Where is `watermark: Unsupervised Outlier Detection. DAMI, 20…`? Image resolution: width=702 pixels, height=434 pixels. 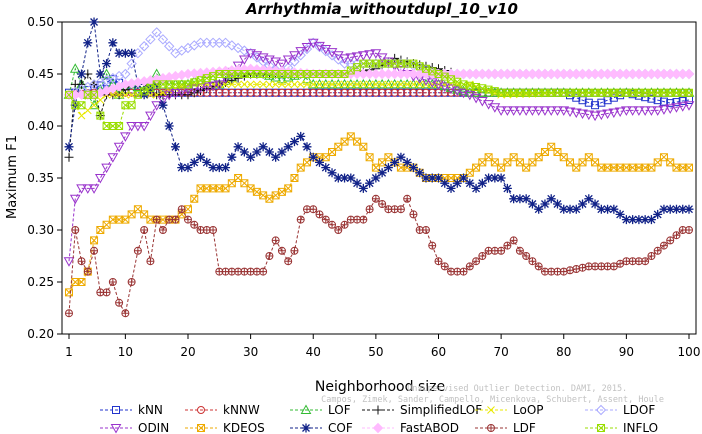 watermark: Unsupervised Outlier Detection. DAMI, 20… is located at coordinates (492, 395).